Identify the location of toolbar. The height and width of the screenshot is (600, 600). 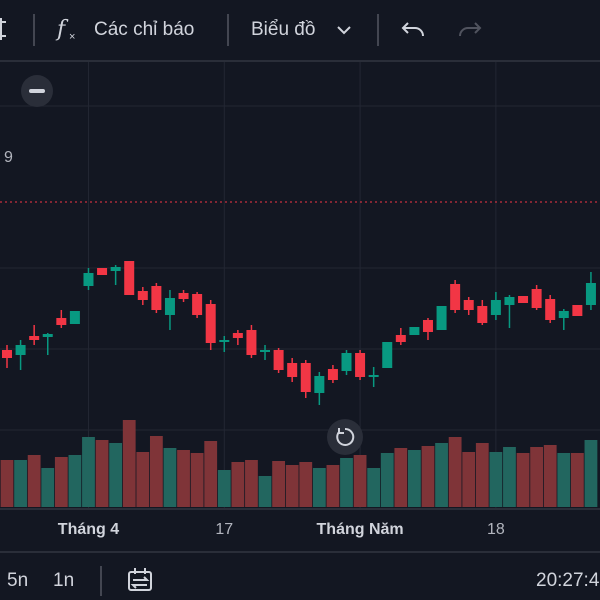
(300, 30).